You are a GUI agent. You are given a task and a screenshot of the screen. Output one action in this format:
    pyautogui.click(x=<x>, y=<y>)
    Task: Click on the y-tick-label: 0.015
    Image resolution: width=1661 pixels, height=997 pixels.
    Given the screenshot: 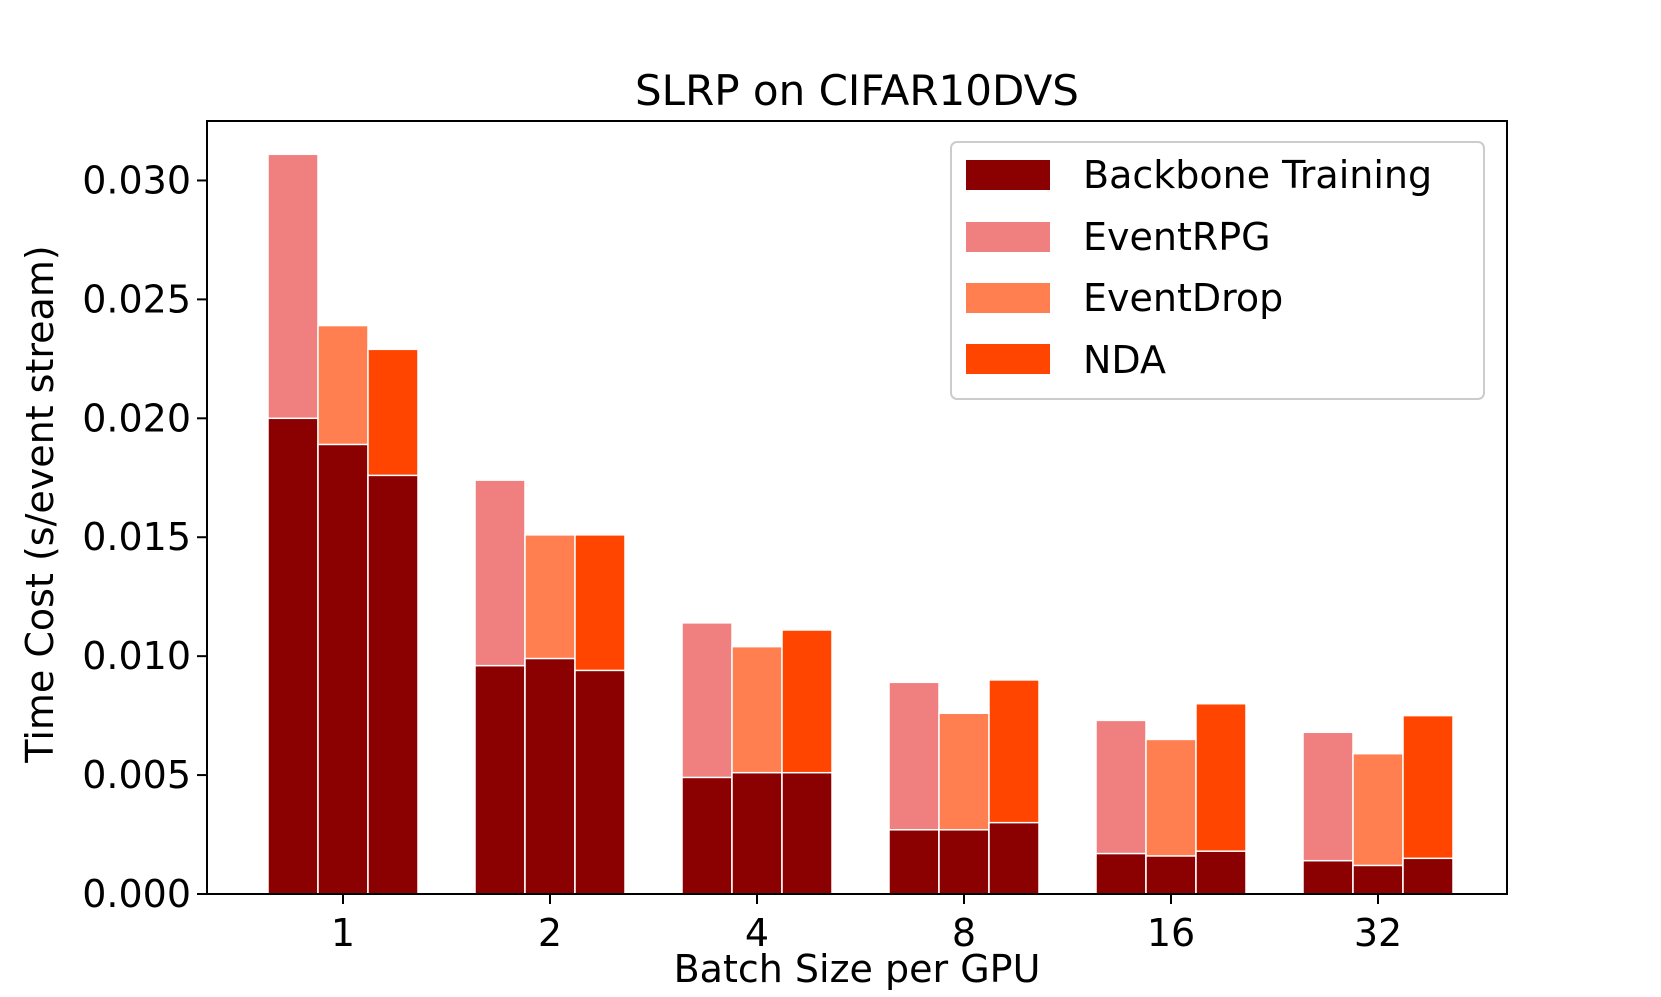 What is the action you would take?
    pyautogui.click(x=136, y=537)
    